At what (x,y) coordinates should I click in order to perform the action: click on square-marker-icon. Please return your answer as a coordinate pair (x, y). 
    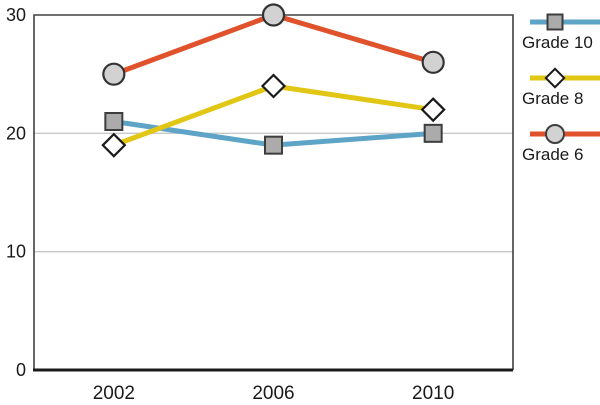
    Looking at the image, I should click on (555, 22).